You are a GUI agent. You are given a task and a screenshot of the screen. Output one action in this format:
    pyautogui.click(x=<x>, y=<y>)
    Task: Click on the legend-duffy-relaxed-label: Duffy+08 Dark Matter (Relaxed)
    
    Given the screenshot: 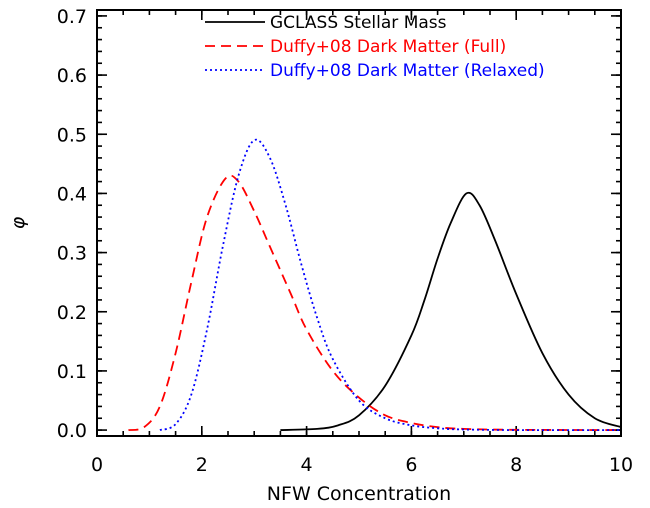 What is the action you would take?
    pyautogui.click(x=407, y=71)
    